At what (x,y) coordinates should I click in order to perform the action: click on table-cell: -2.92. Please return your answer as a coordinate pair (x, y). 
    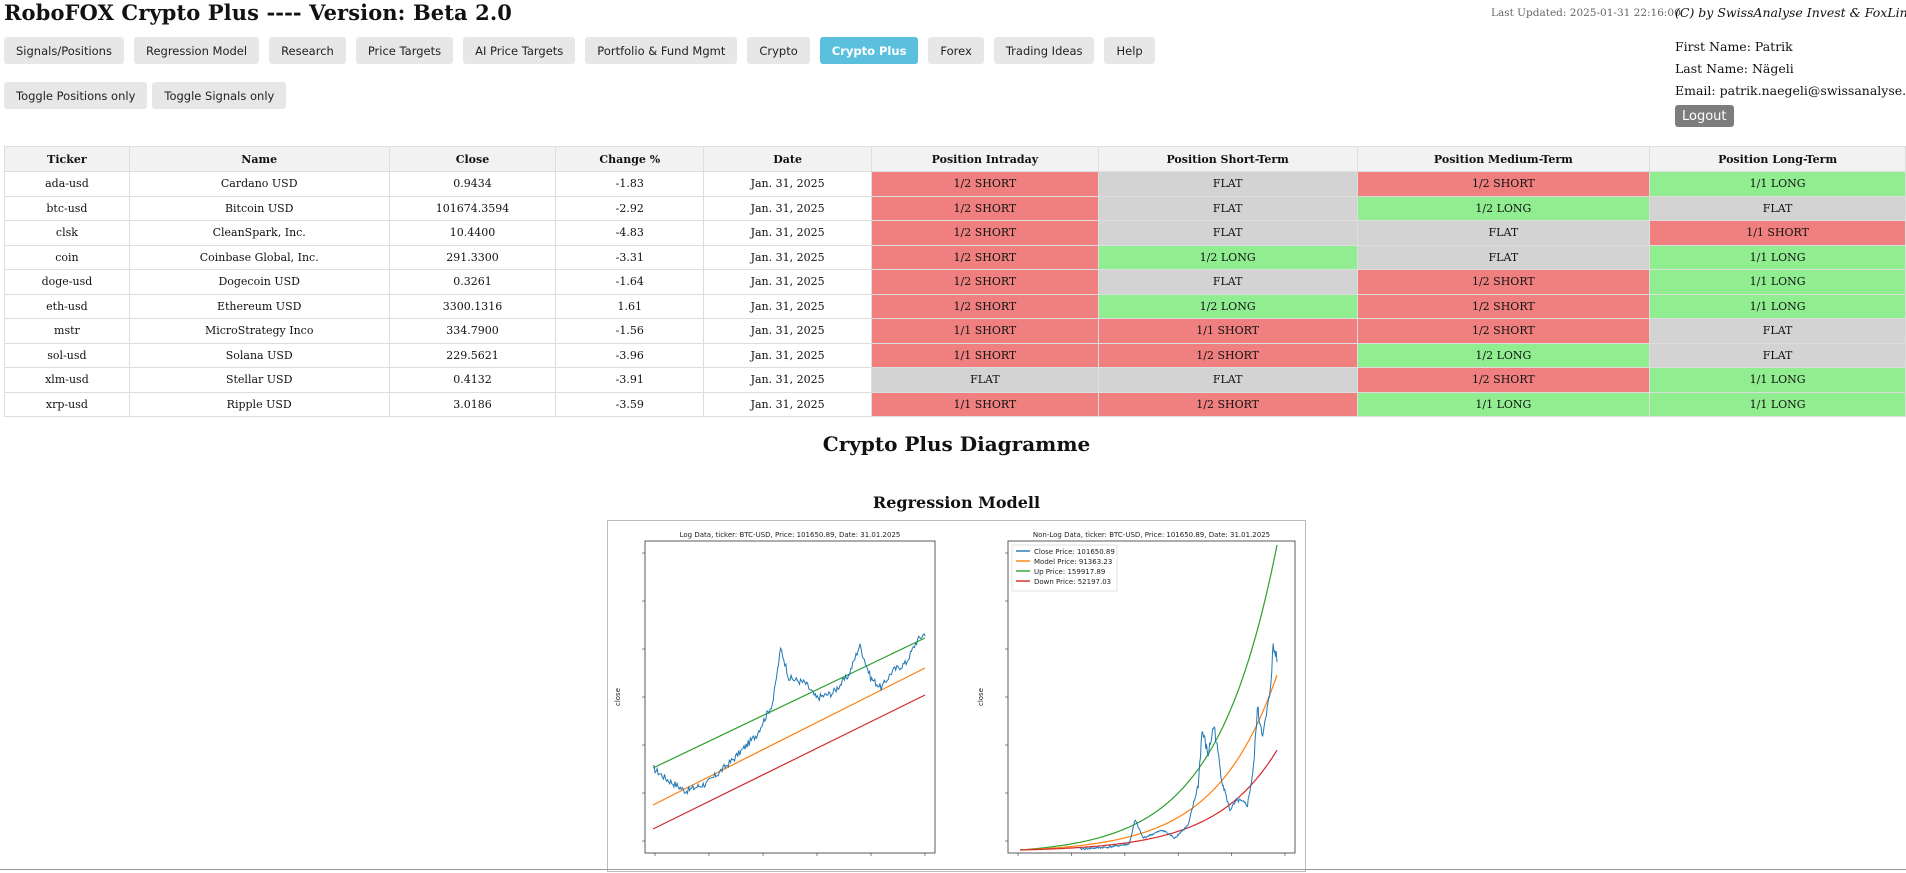
    Looking at the image, I should click on (630, 208).